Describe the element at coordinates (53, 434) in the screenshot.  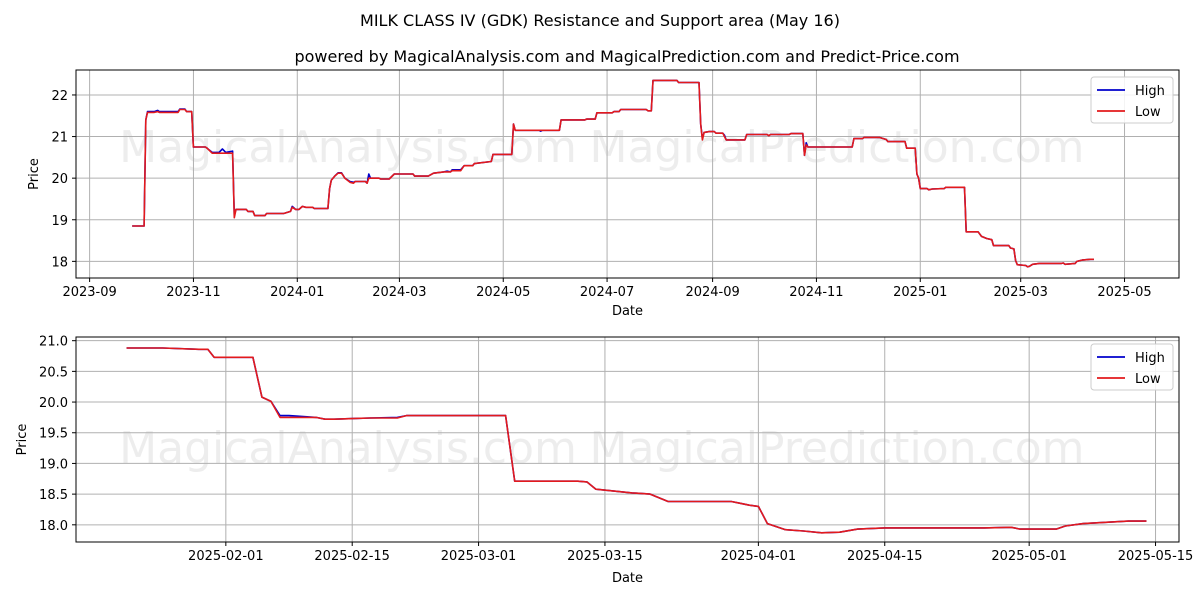
I see `bottom-y-tick-label: 19.5` at that location.